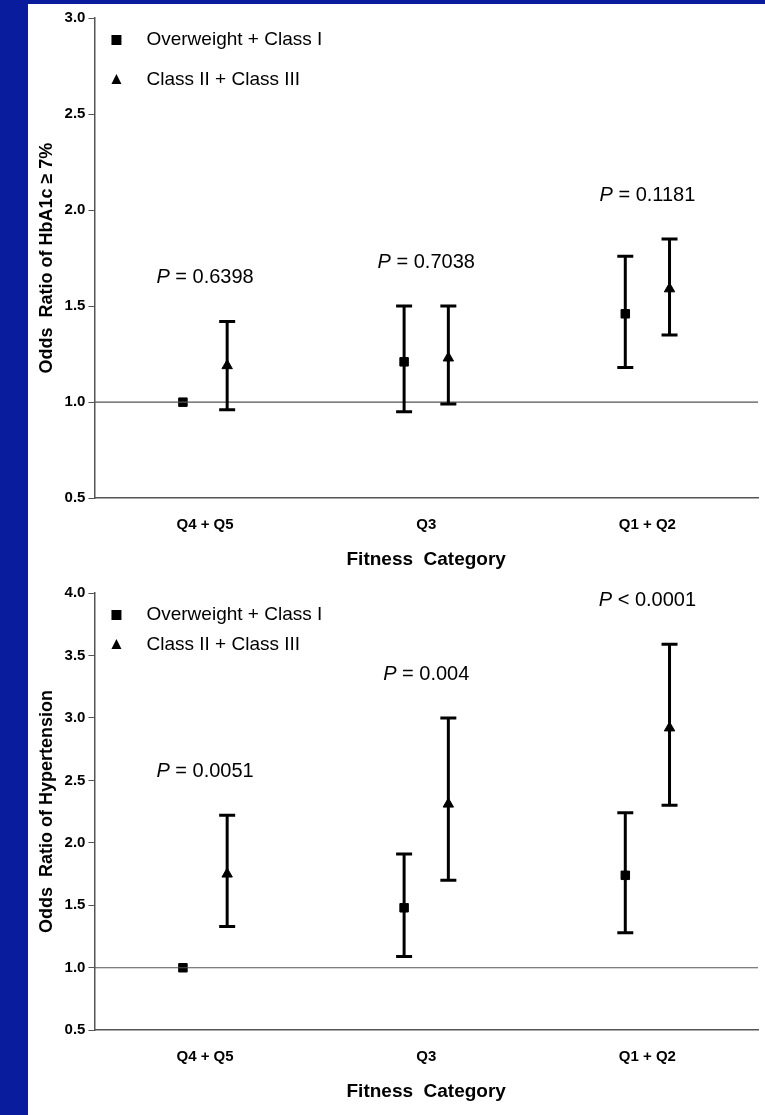 This screenshot has height=1115, width=765. Describe the element at coordinates (75, 654) in the screenshot. I see `y-tick-label: 3.5` at that location.